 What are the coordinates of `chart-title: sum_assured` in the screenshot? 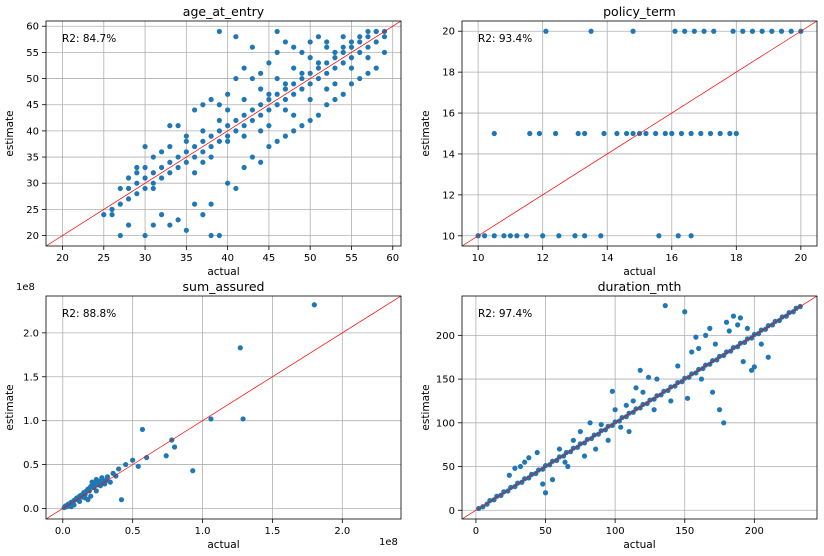 It's located at (224, 286).